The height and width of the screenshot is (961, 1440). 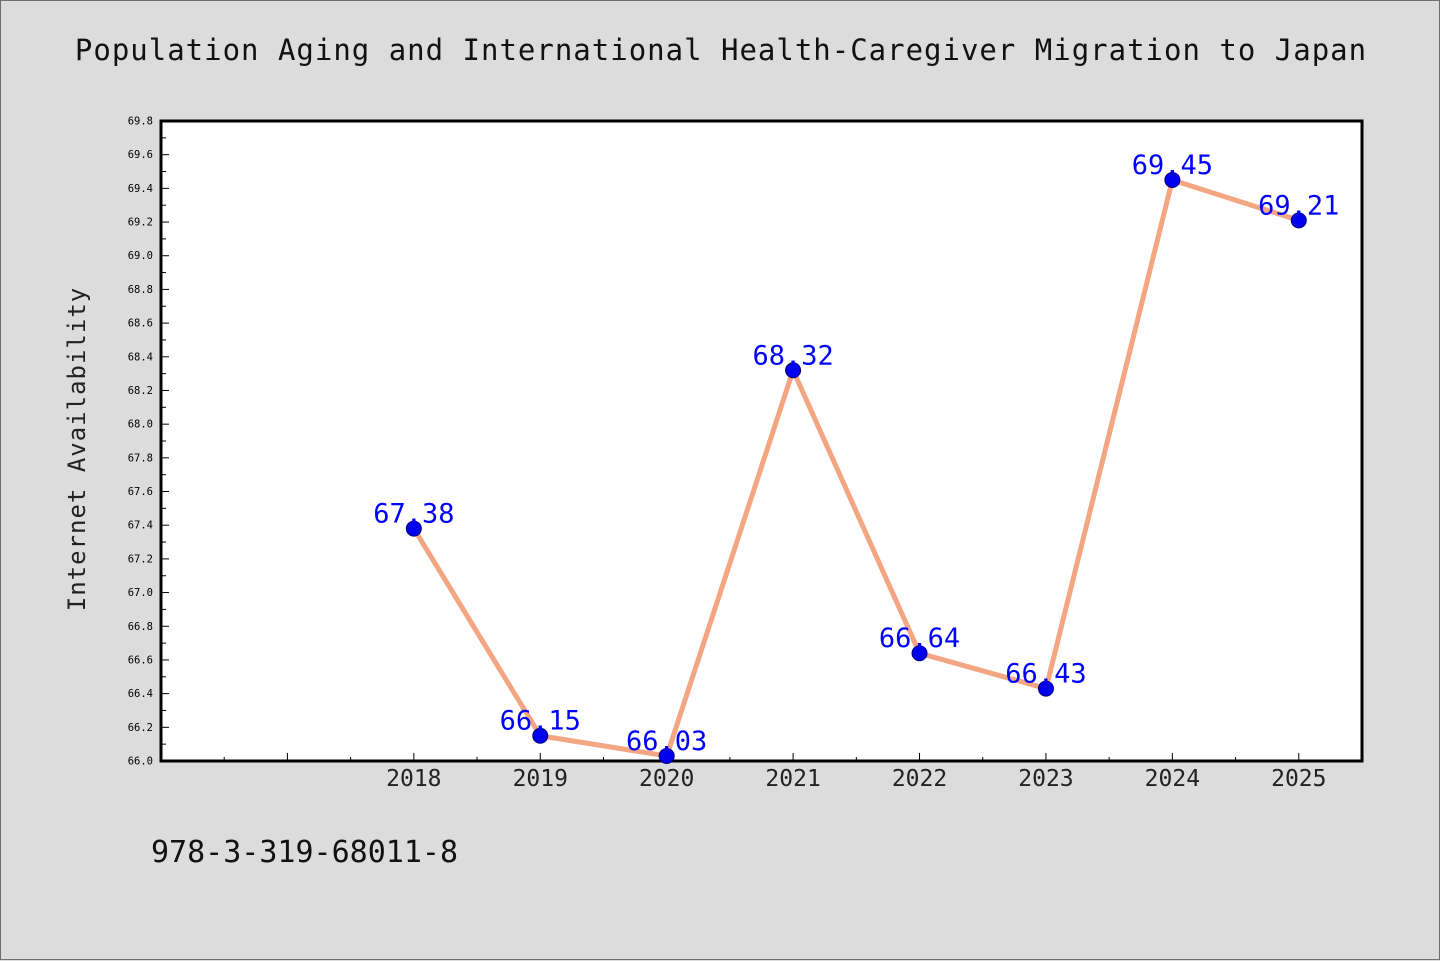 What do you see at coordinates (140, 155) in the screenshot?
I see `y-tick-label: 69.6` at bounding box center [140, 155].